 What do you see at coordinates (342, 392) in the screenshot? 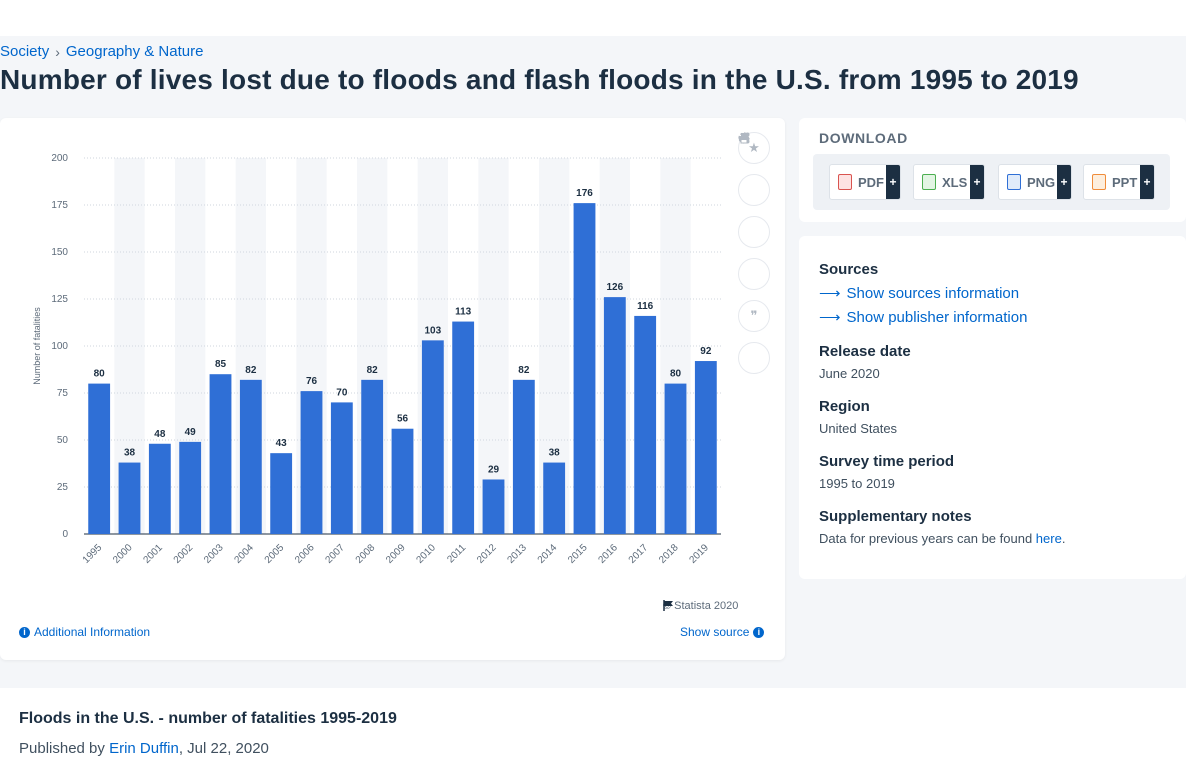
I see `data-label: 70` at bounding box center [342, 392].